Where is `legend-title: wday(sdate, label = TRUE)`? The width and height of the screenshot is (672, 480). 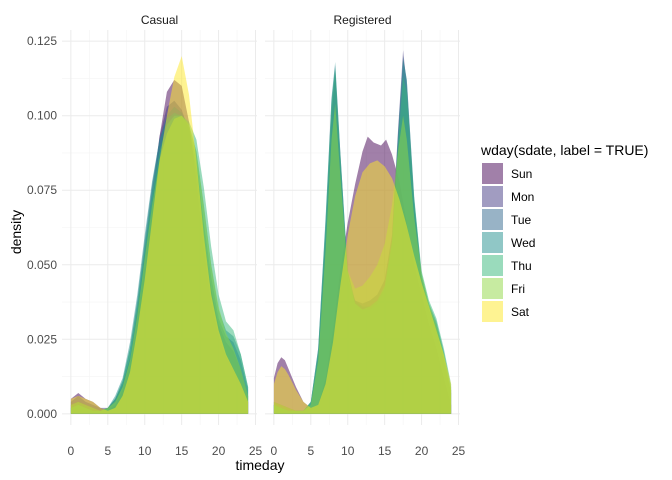 legend-title: wday(sdate, label = TRUE) is located at coordinates (564, 150).